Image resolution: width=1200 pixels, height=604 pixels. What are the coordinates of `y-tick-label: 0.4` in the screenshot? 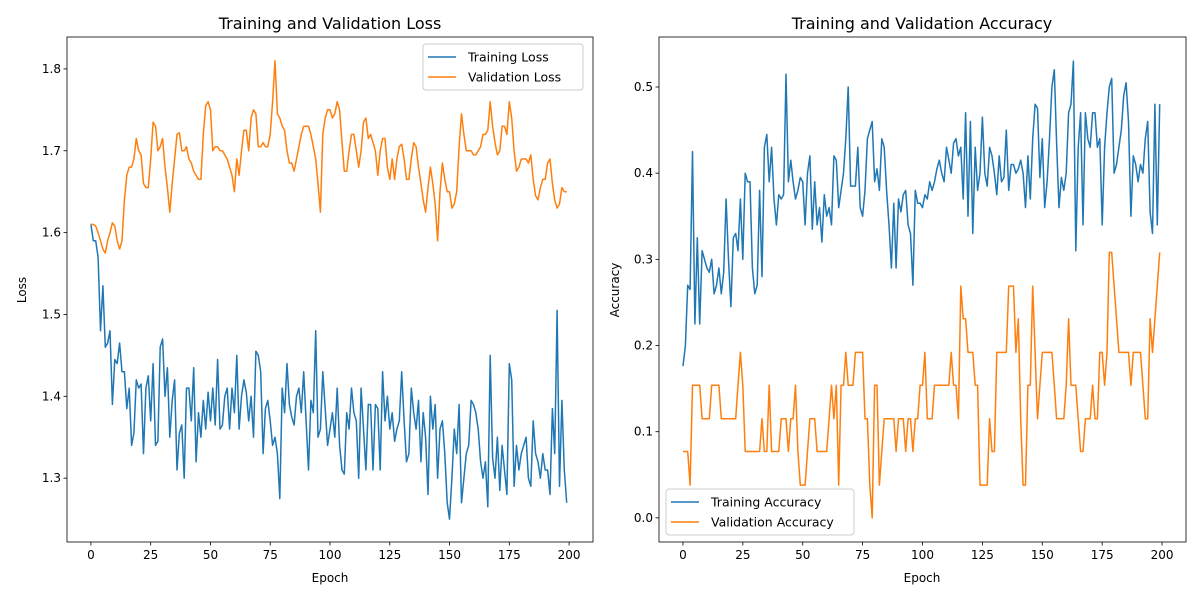 It's located at (643, 173).